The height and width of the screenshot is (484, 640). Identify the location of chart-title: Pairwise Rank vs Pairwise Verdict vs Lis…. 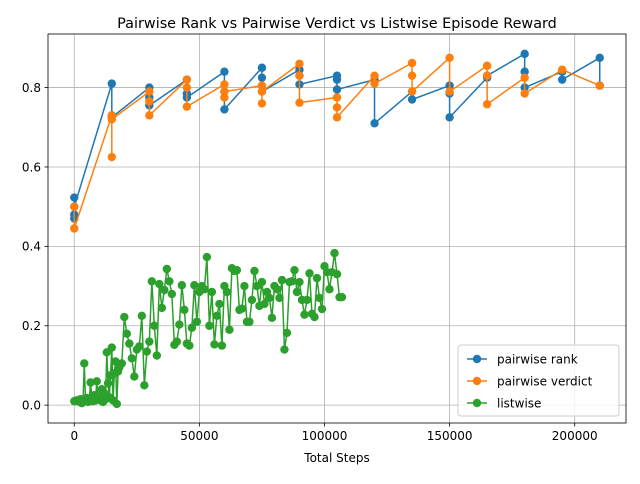
(337, 24).